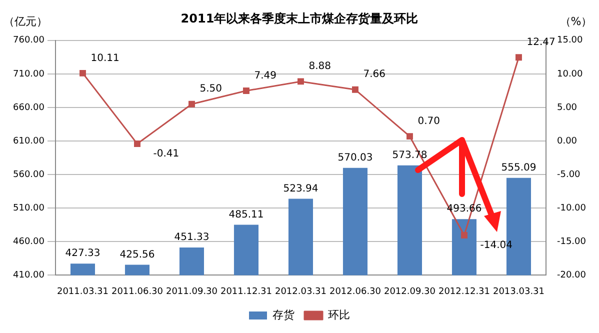  Describe the element at coordinates (567, 141) in the screenshot. I see `y2-tick-label: 0.00` at that location.